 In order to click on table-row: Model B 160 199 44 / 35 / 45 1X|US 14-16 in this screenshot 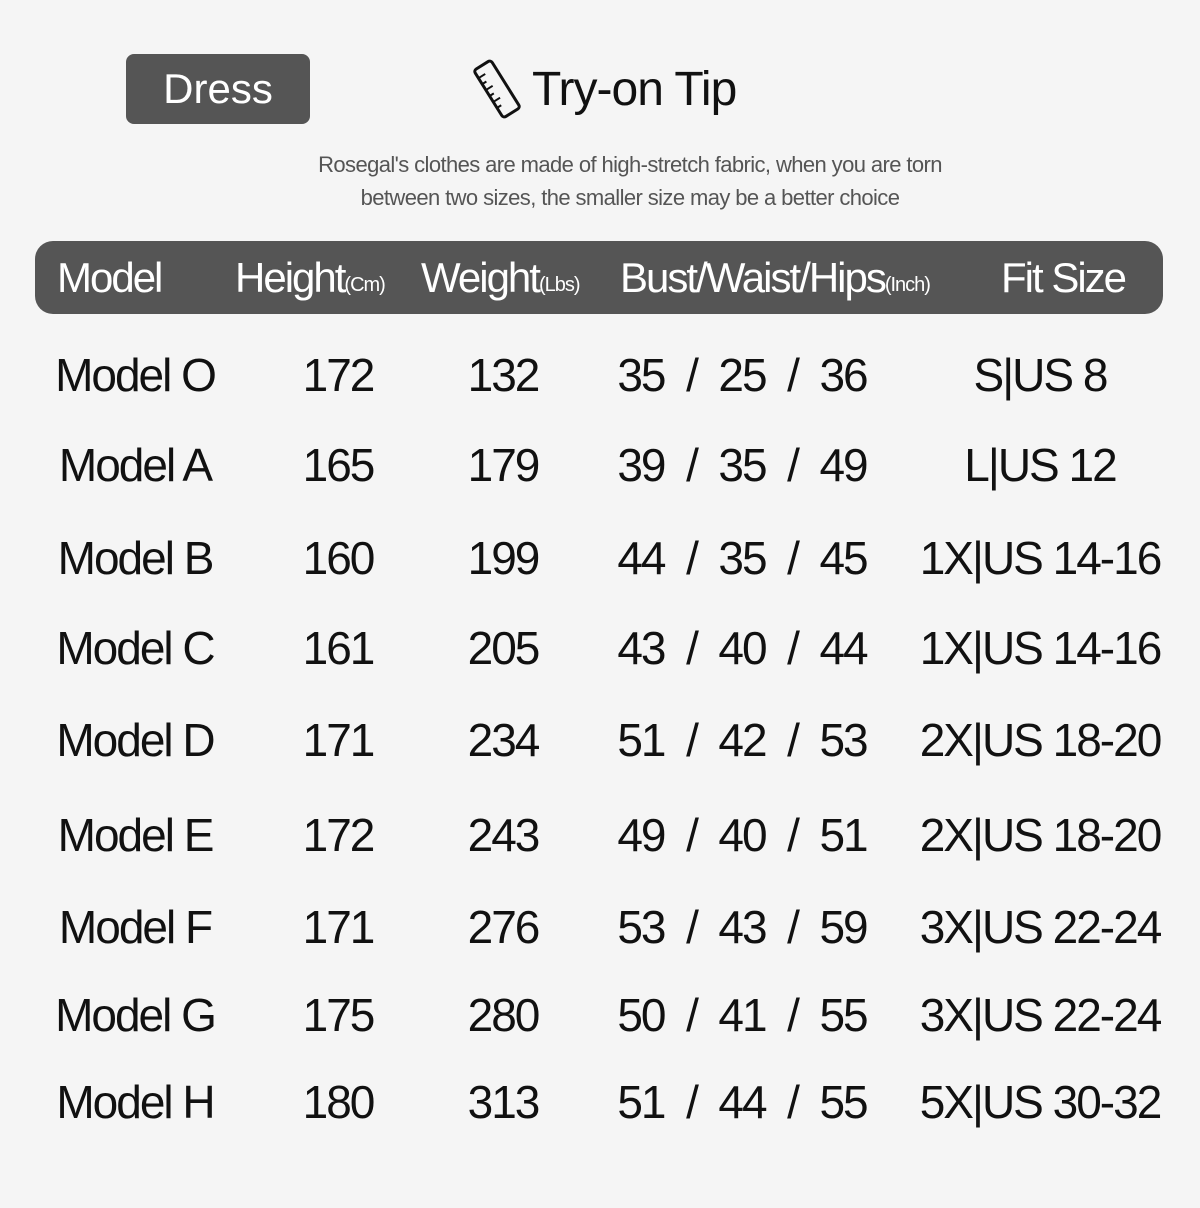, I will do `click(600, 561)`.